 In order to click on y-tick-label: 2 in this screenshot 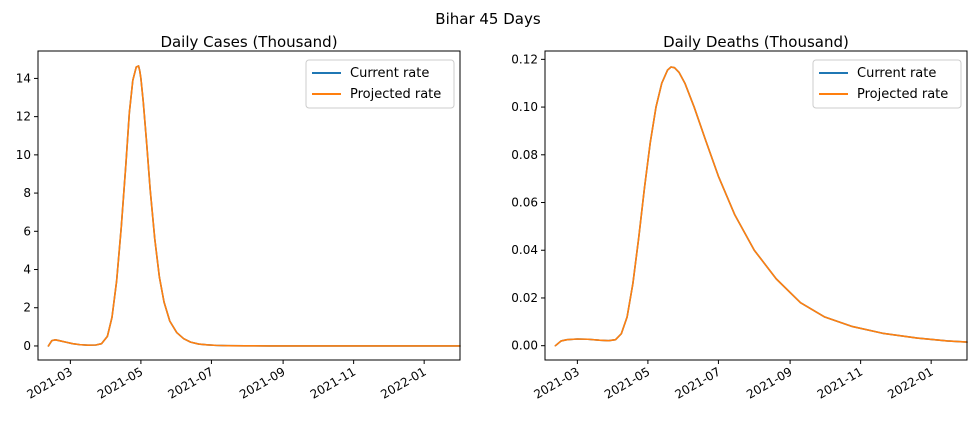, I will do `click(27, 308)`.